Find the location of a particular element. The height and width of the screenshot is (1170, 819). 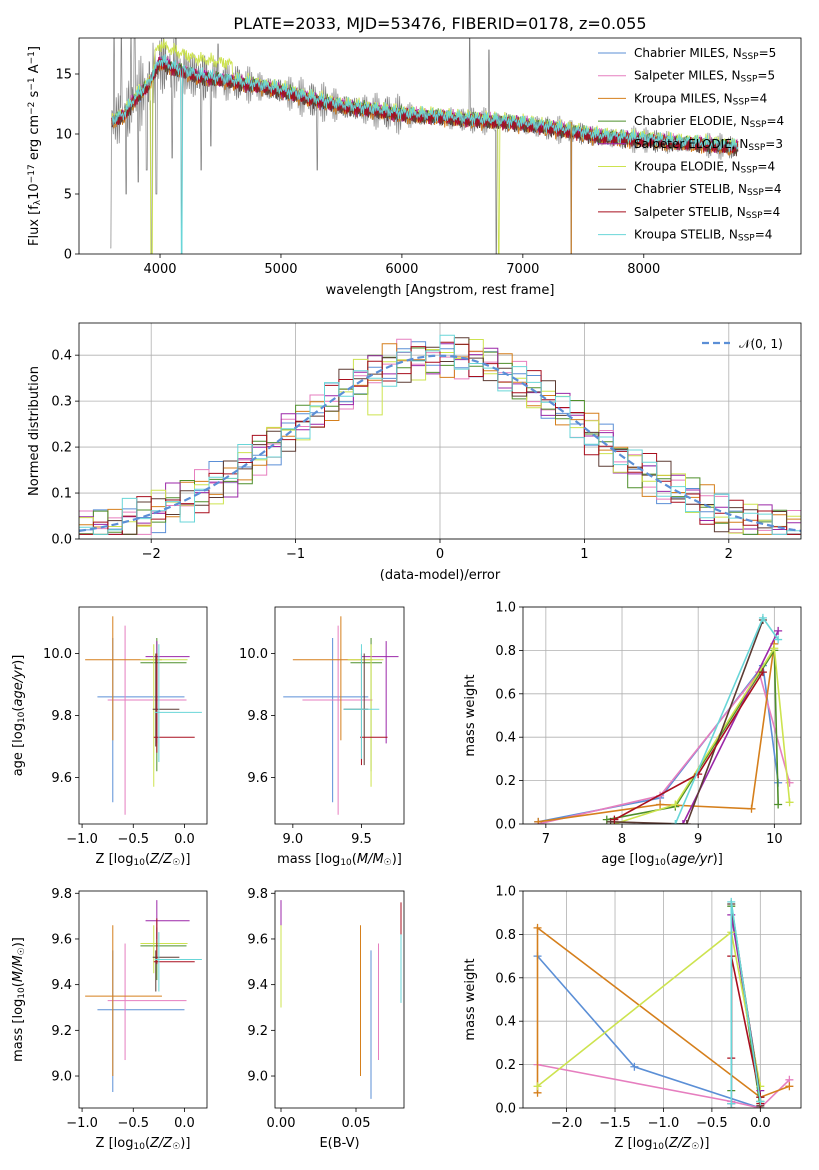

y-tick-label: 0.6 is located at coordinates (505, 978).